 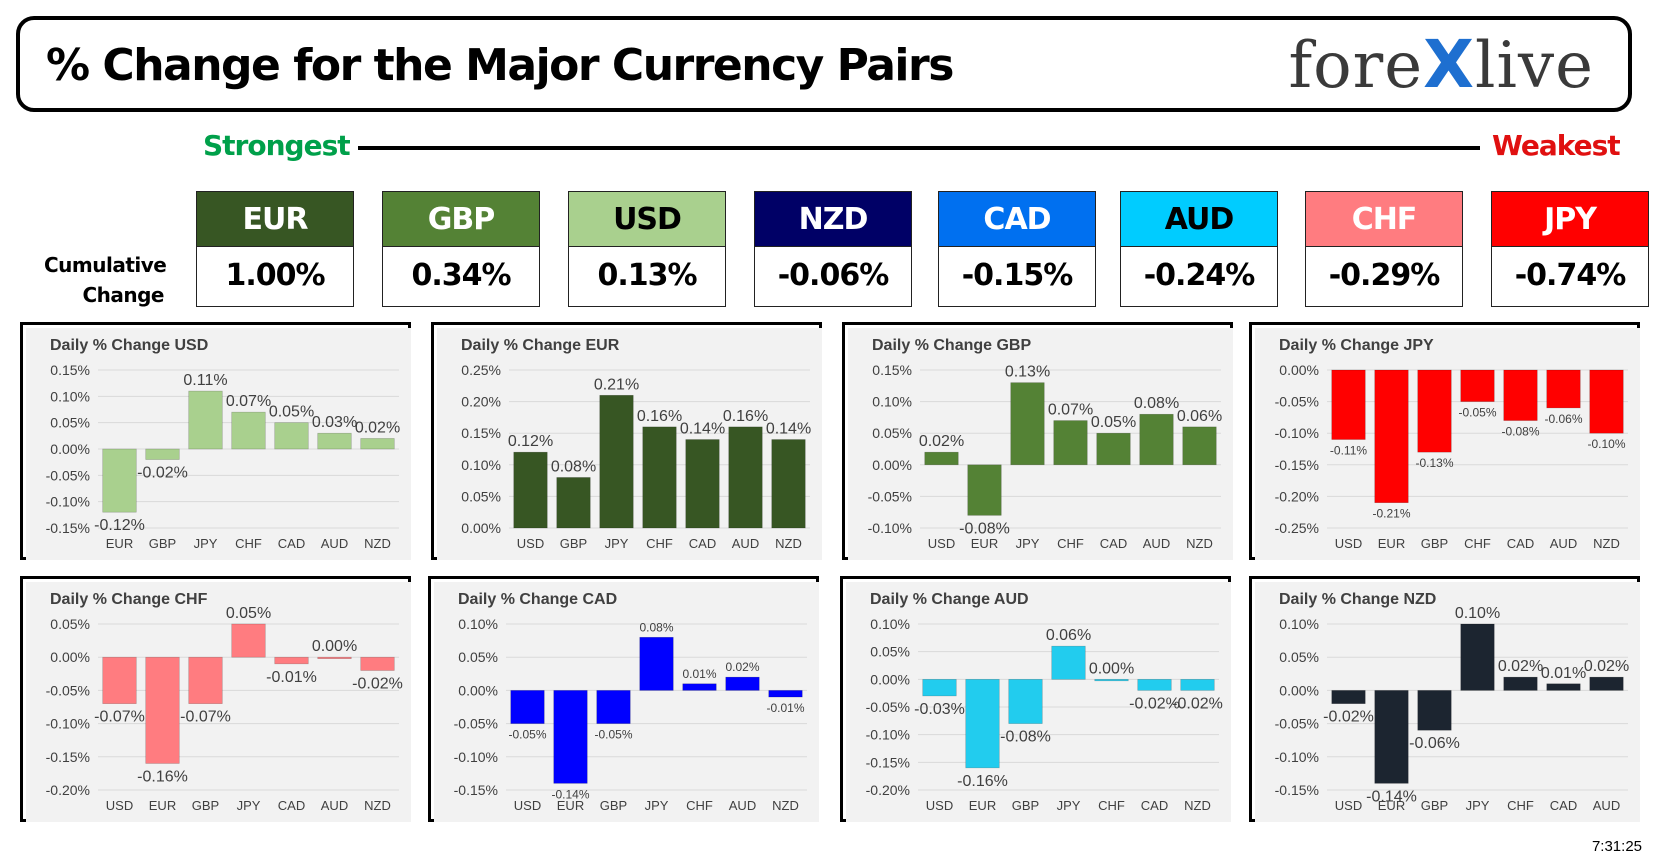 What do you see at coordinates (1070, 410) in the screenshot?
I see `data-label: 0.07%` at bounding box center [1070, 410].